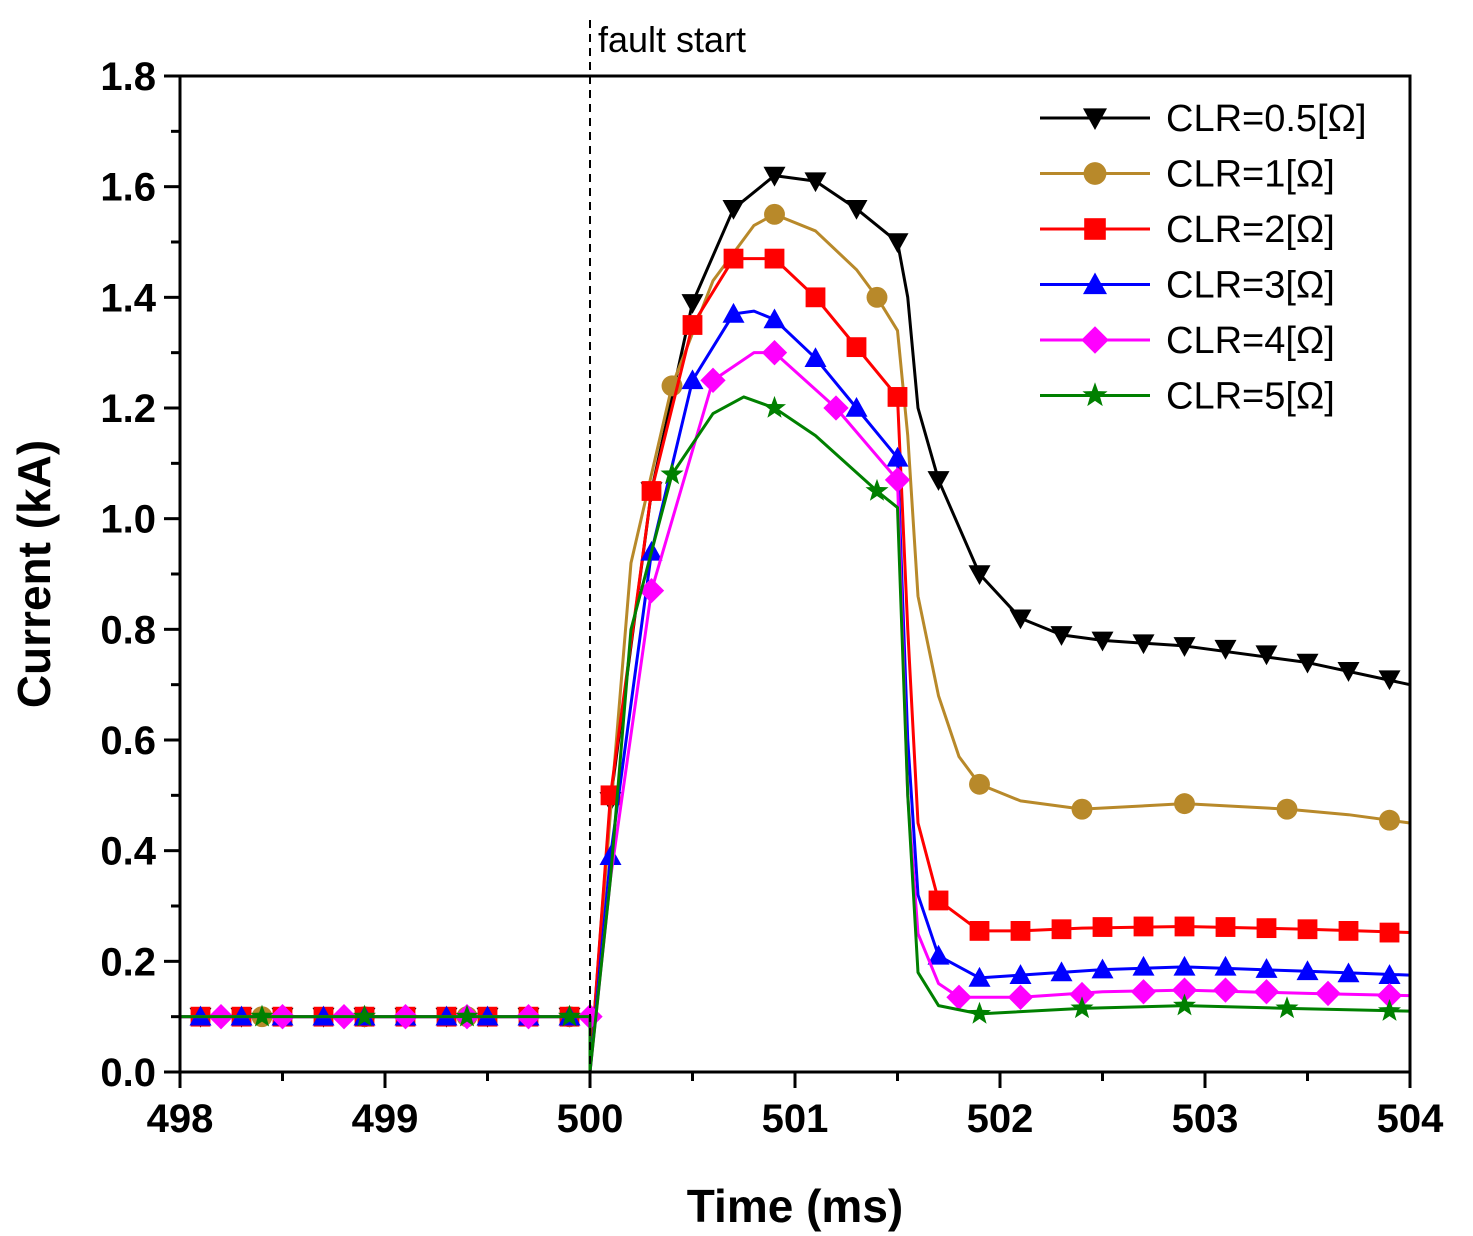  What do you see at coordinates (1250, 286) in the screenshot?
I see `legend-label: CLR=3[Ω]` at bounding box center [1250, 286].